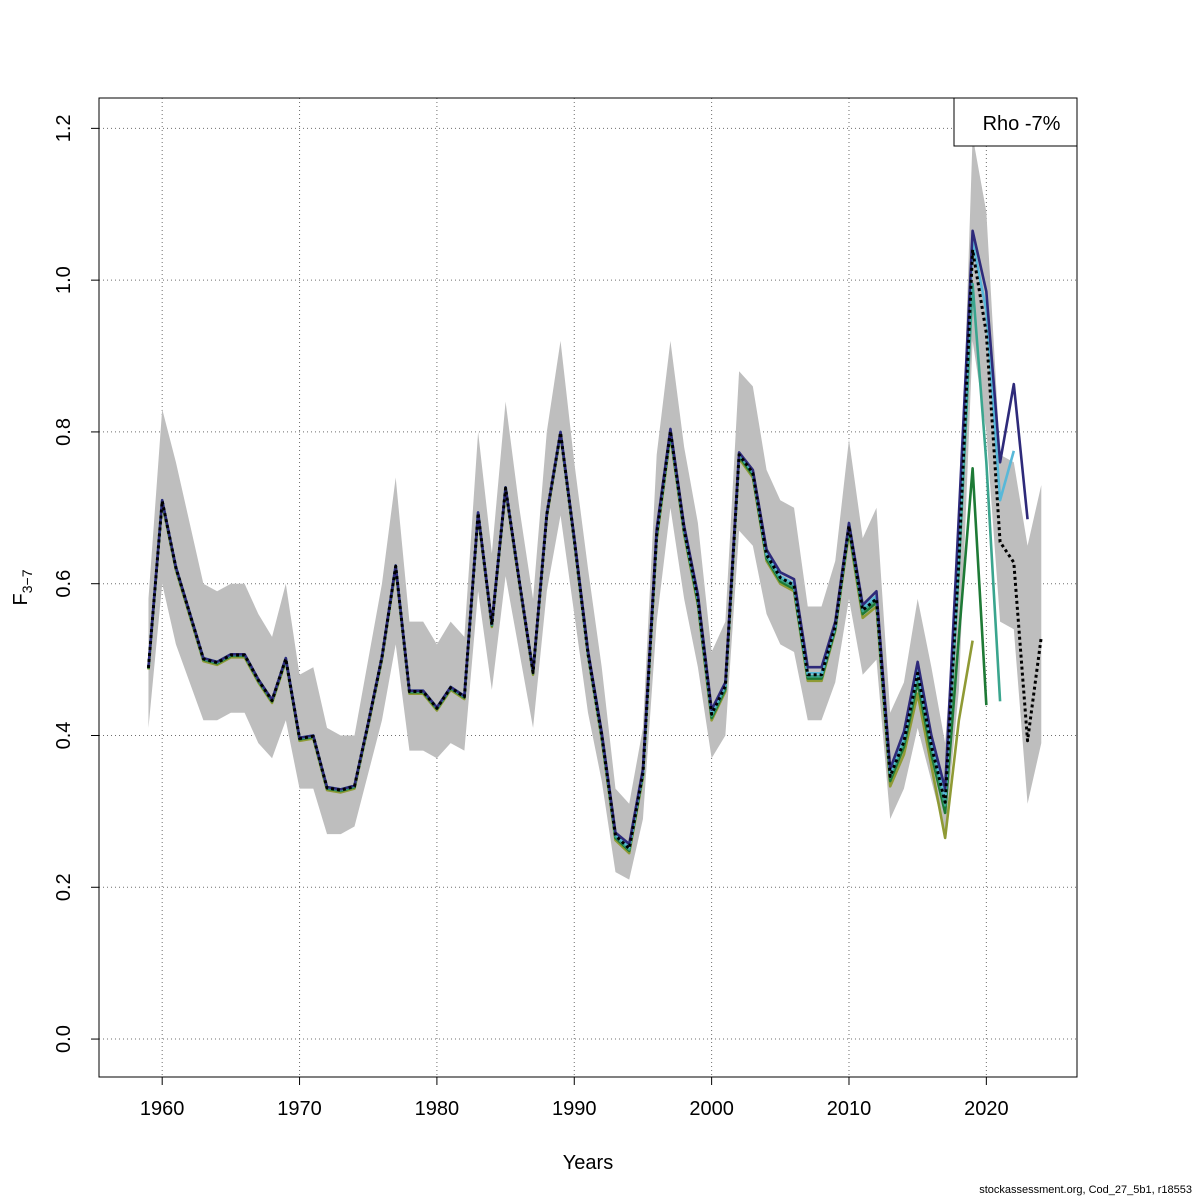 Image resolution: width=1200 pixels, height=1200 pixels. I want to click on x-axis-title: Years, so click(588, 1163).